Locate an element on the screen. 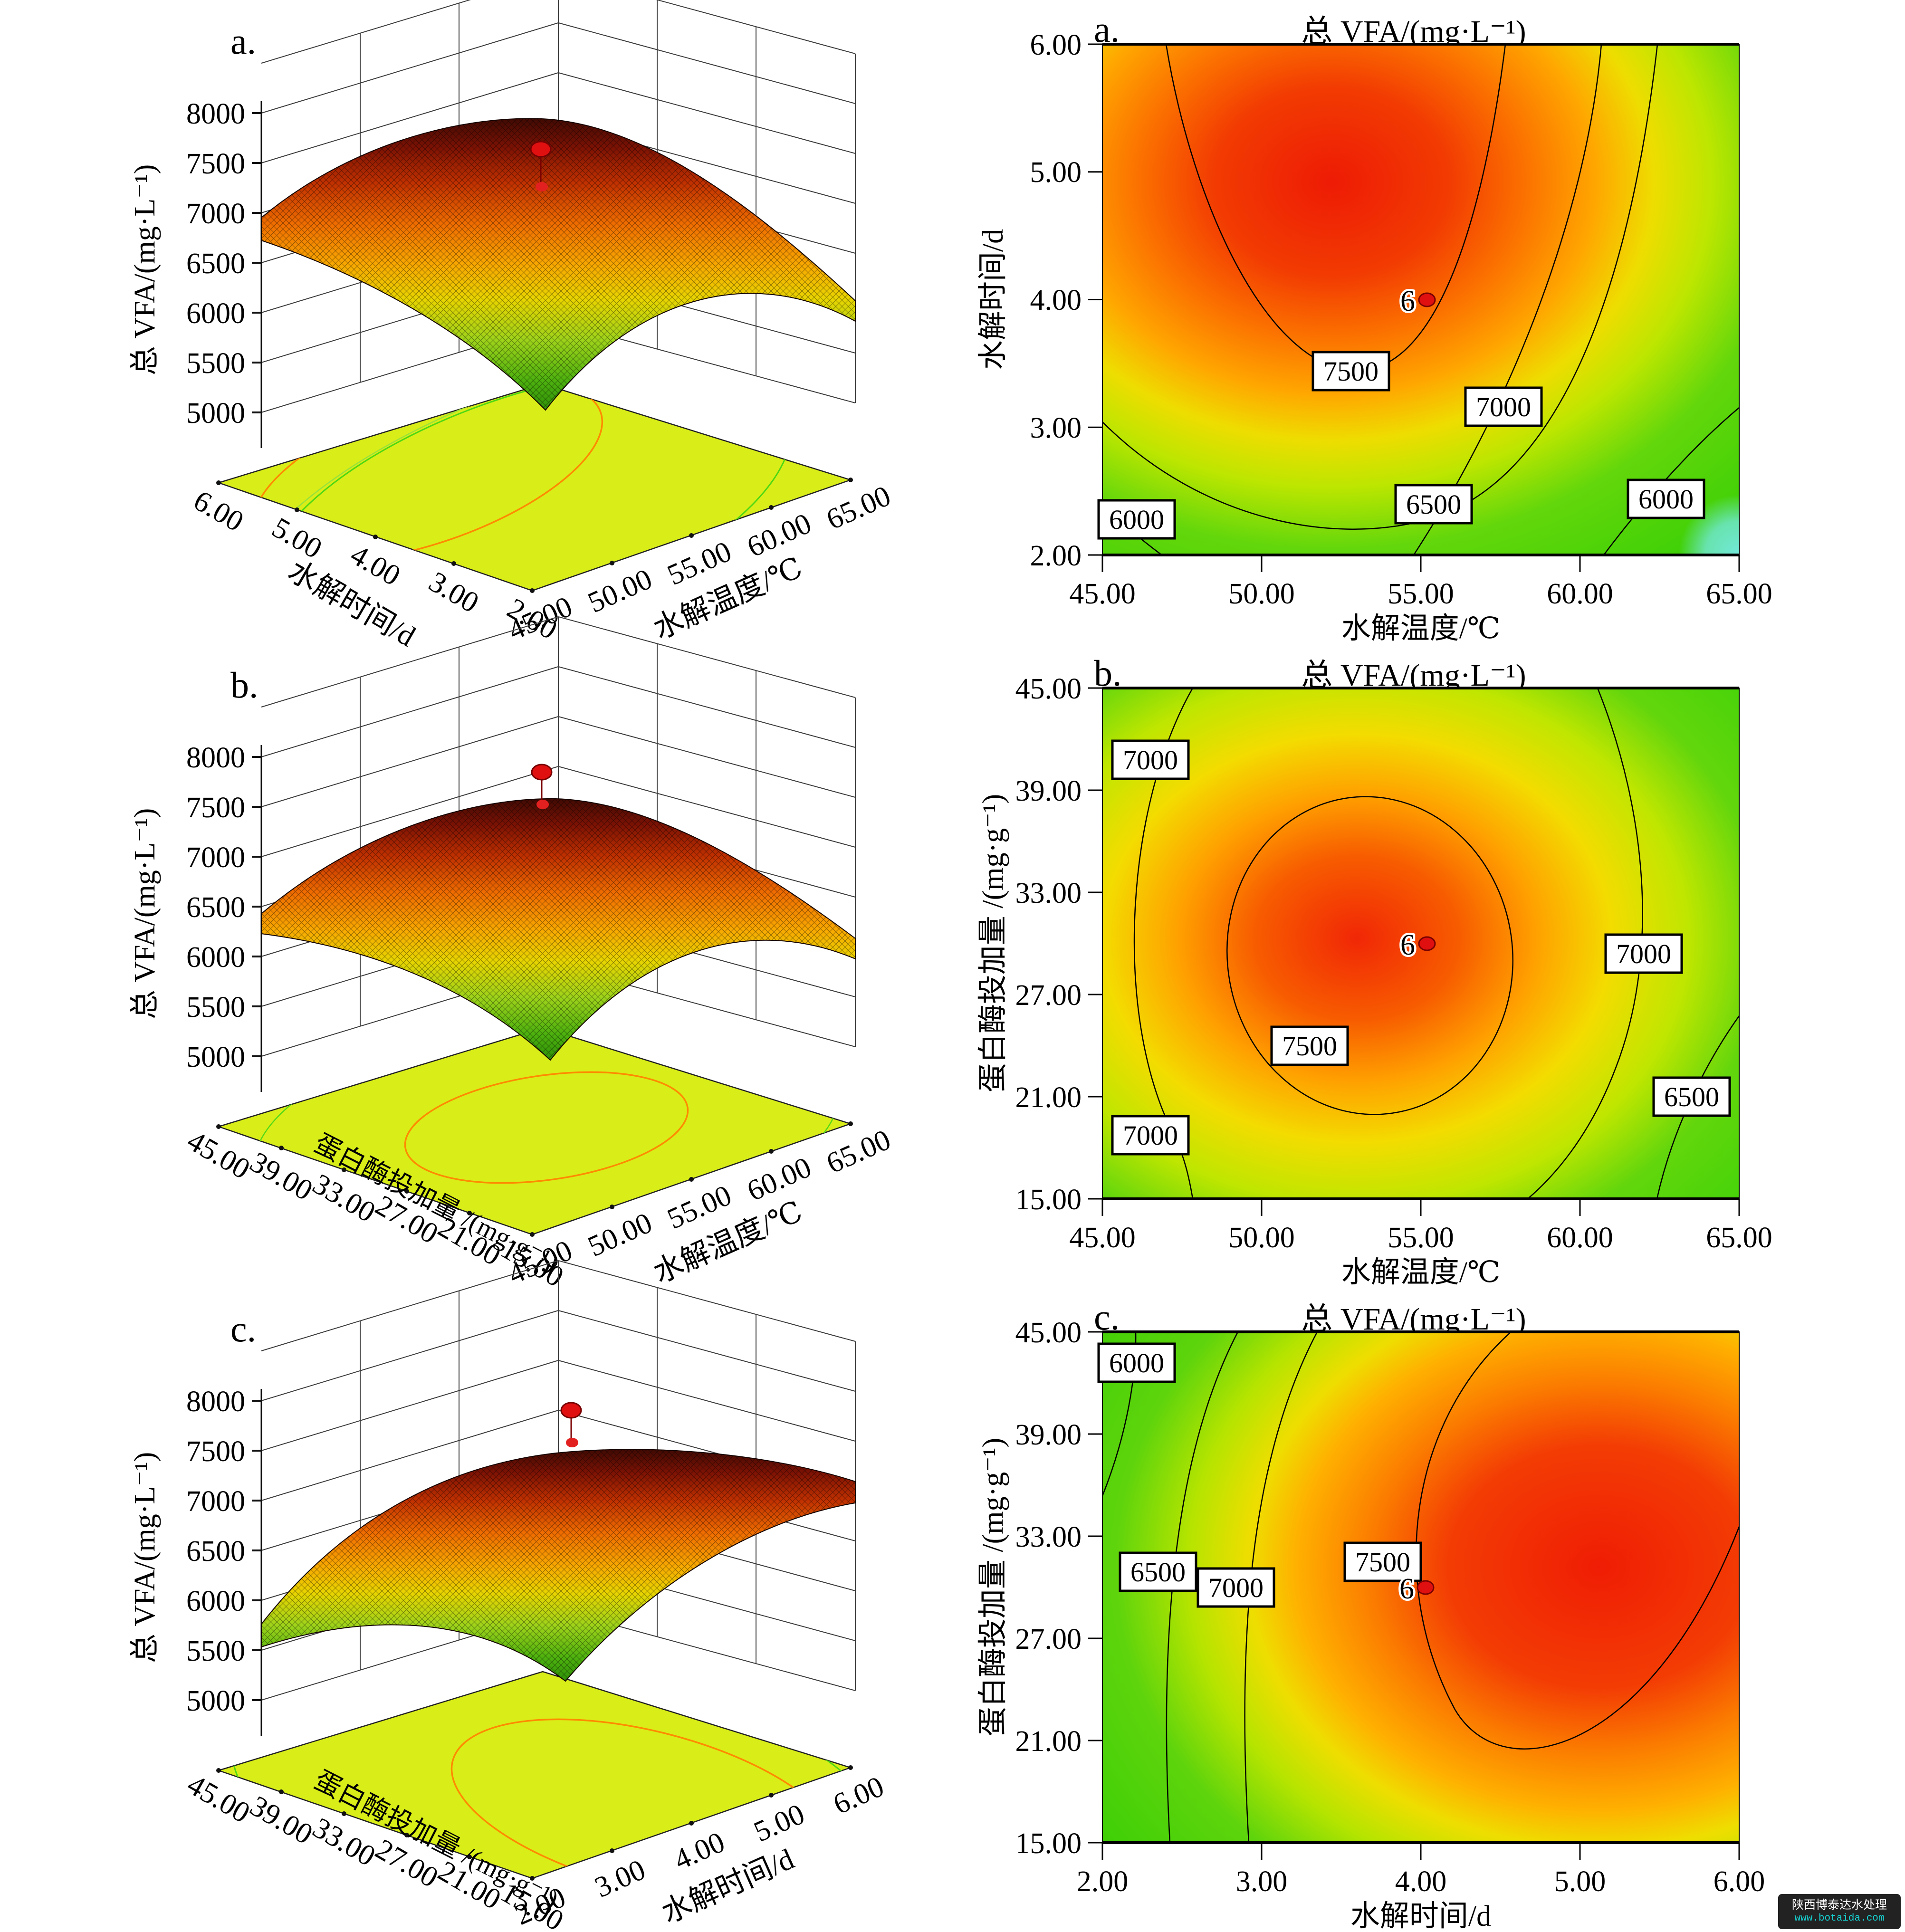  y-tick: 2.00 is located at coordinates (1056, 556).